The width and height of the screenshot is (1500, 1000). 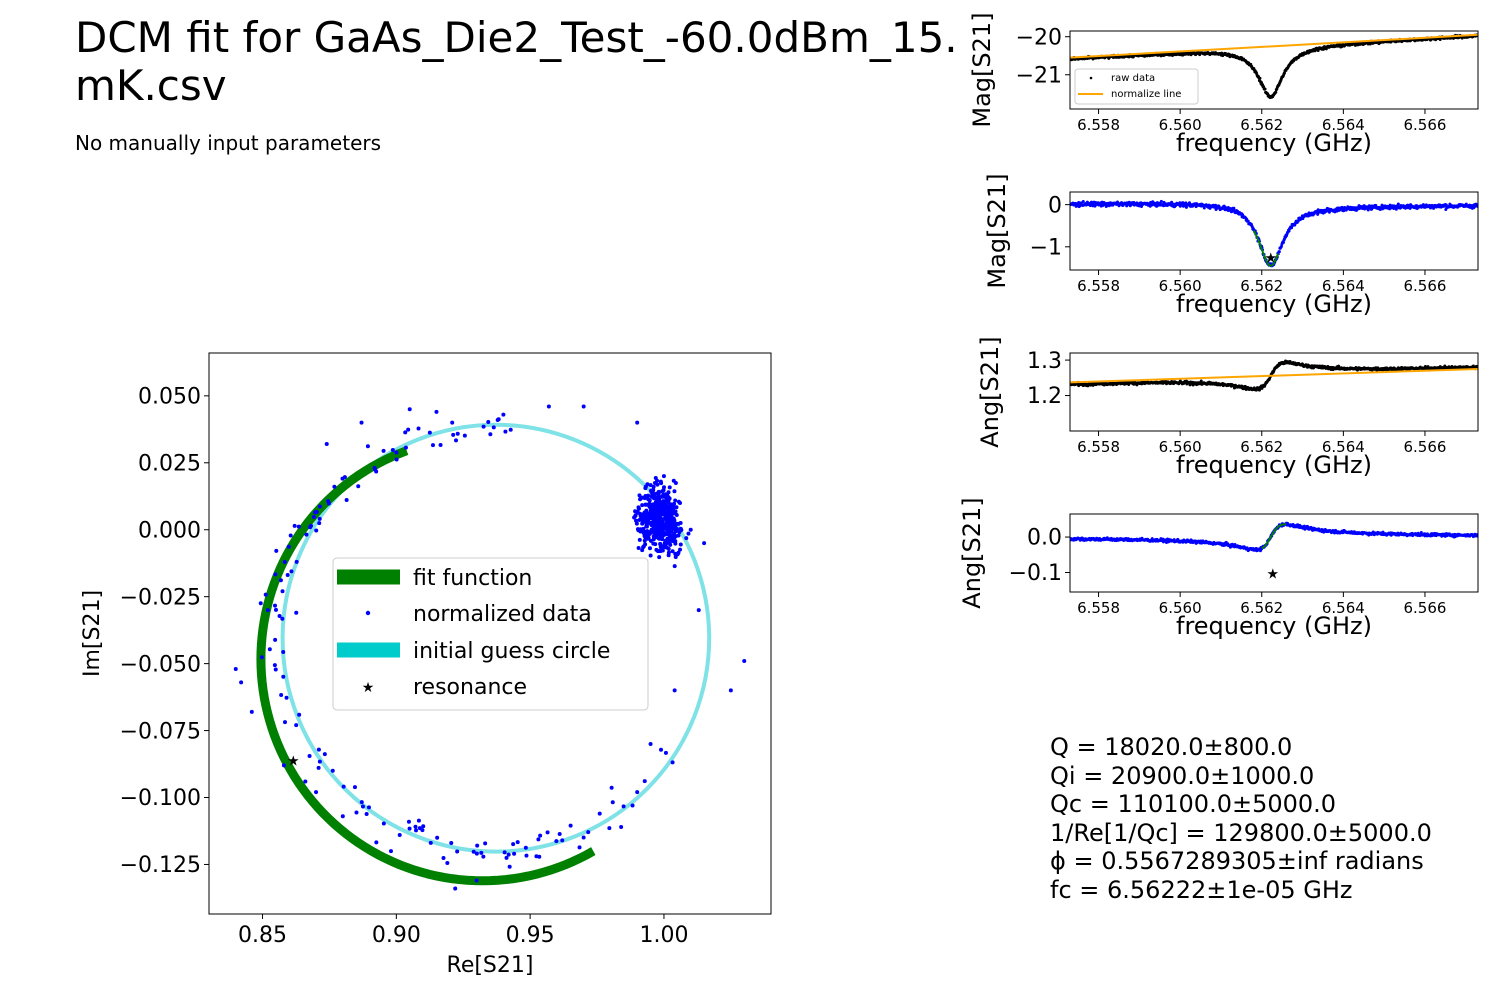 What do you see at coordinates (1039, 75) in the screenshot?
I see `y-tick-label: −21` at bounding box center [1039, 75].